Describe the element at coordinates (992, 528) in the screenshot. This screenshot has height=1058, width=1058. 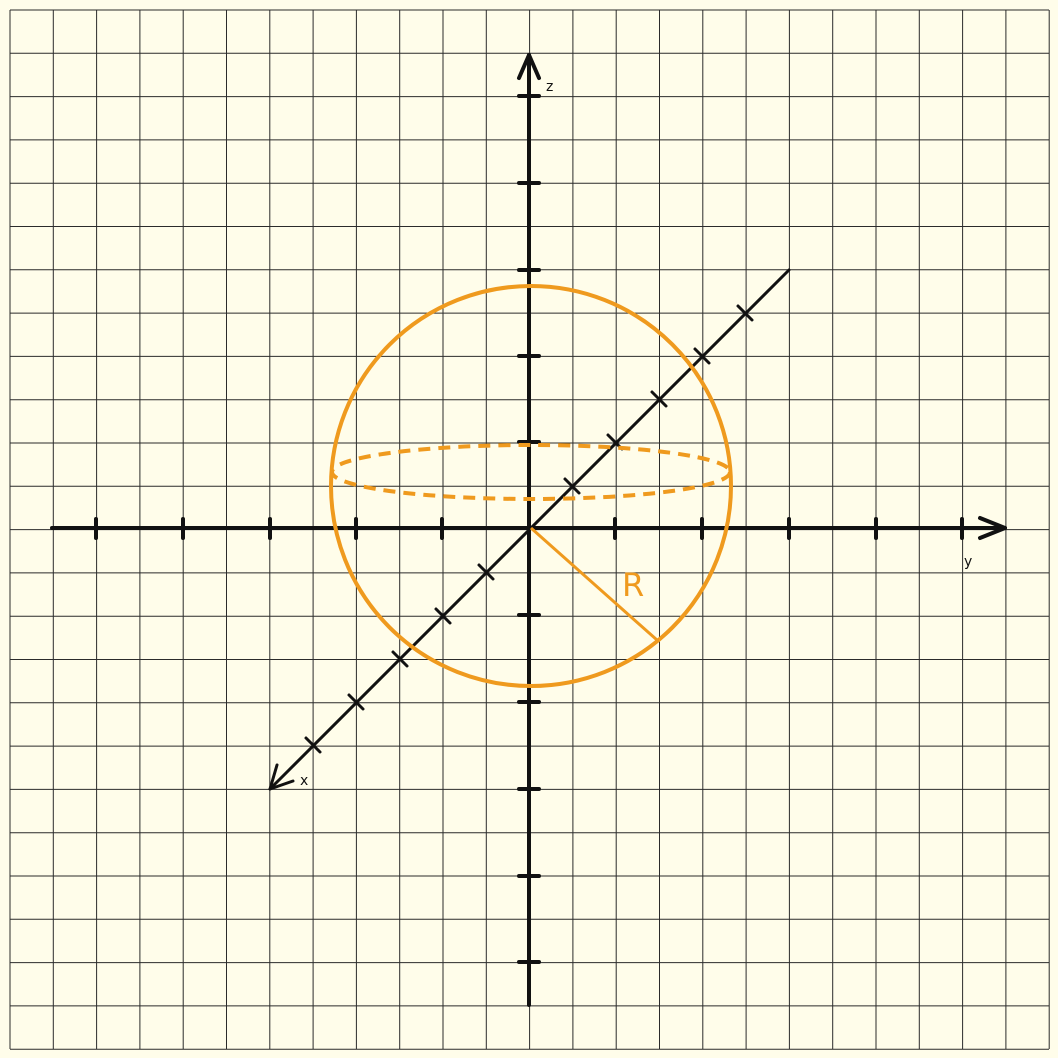
I see `y-axis-arrowhead` at that location.